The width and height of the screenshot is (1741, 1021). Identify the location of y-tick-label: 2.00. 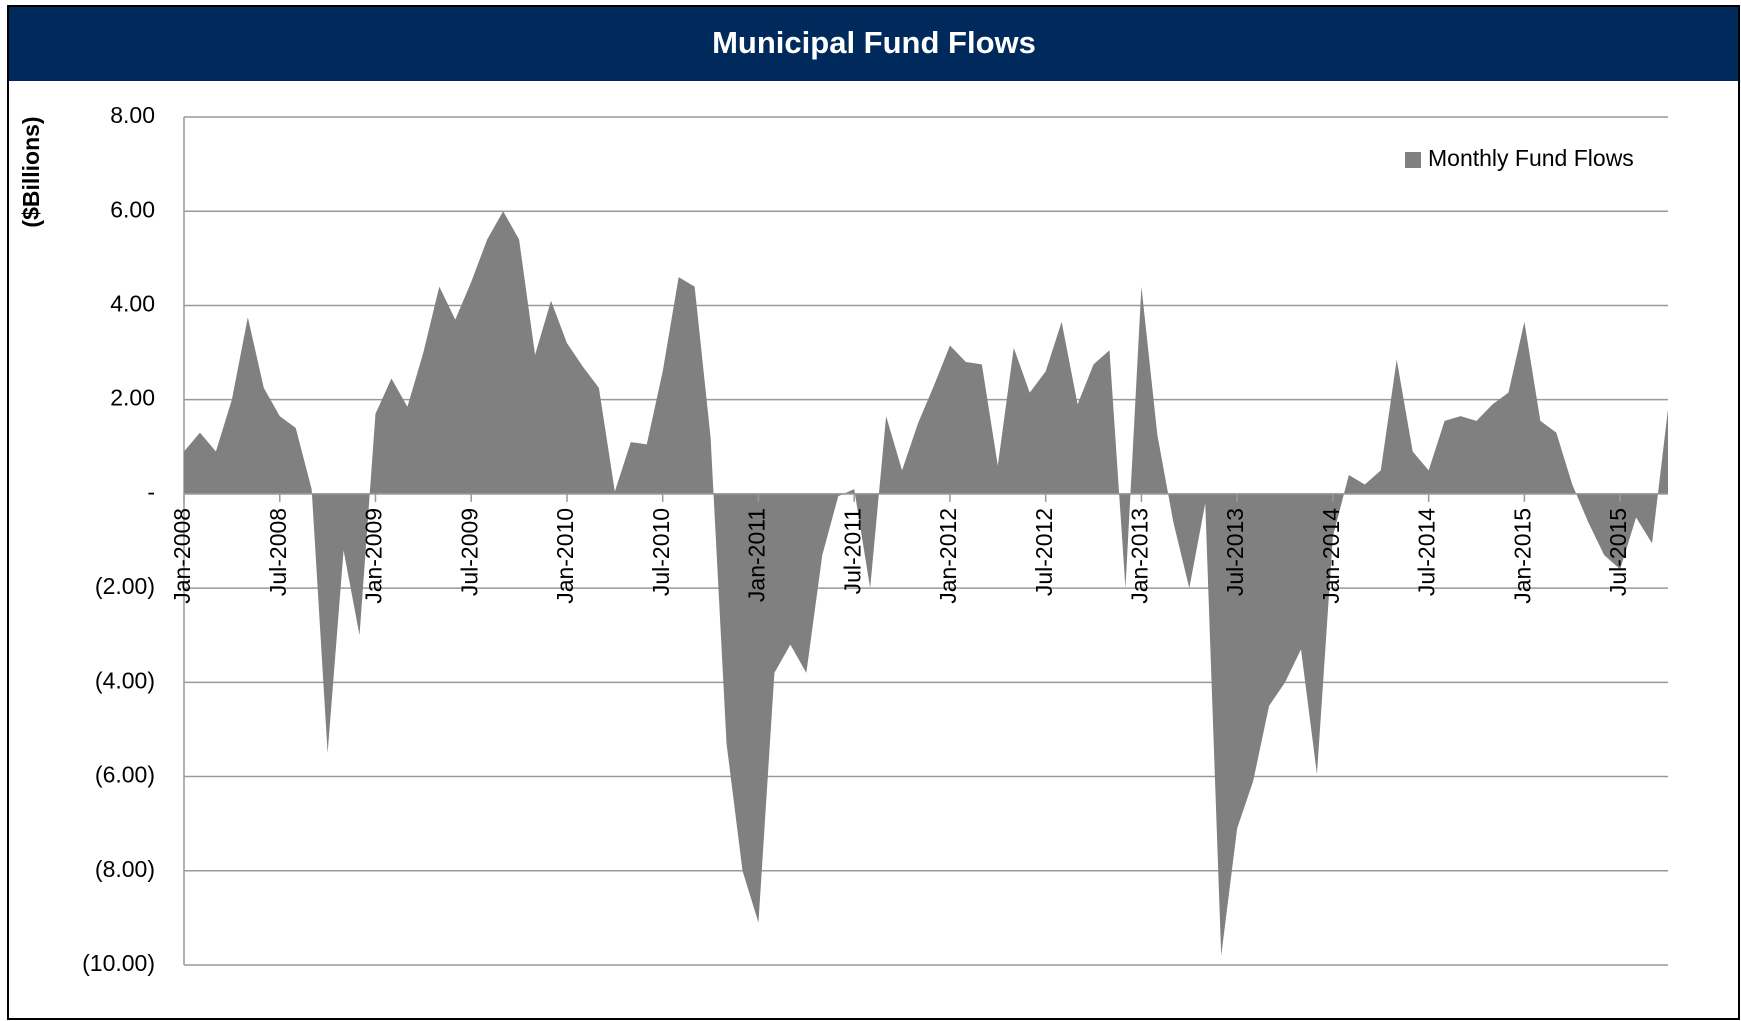
(132, 398).